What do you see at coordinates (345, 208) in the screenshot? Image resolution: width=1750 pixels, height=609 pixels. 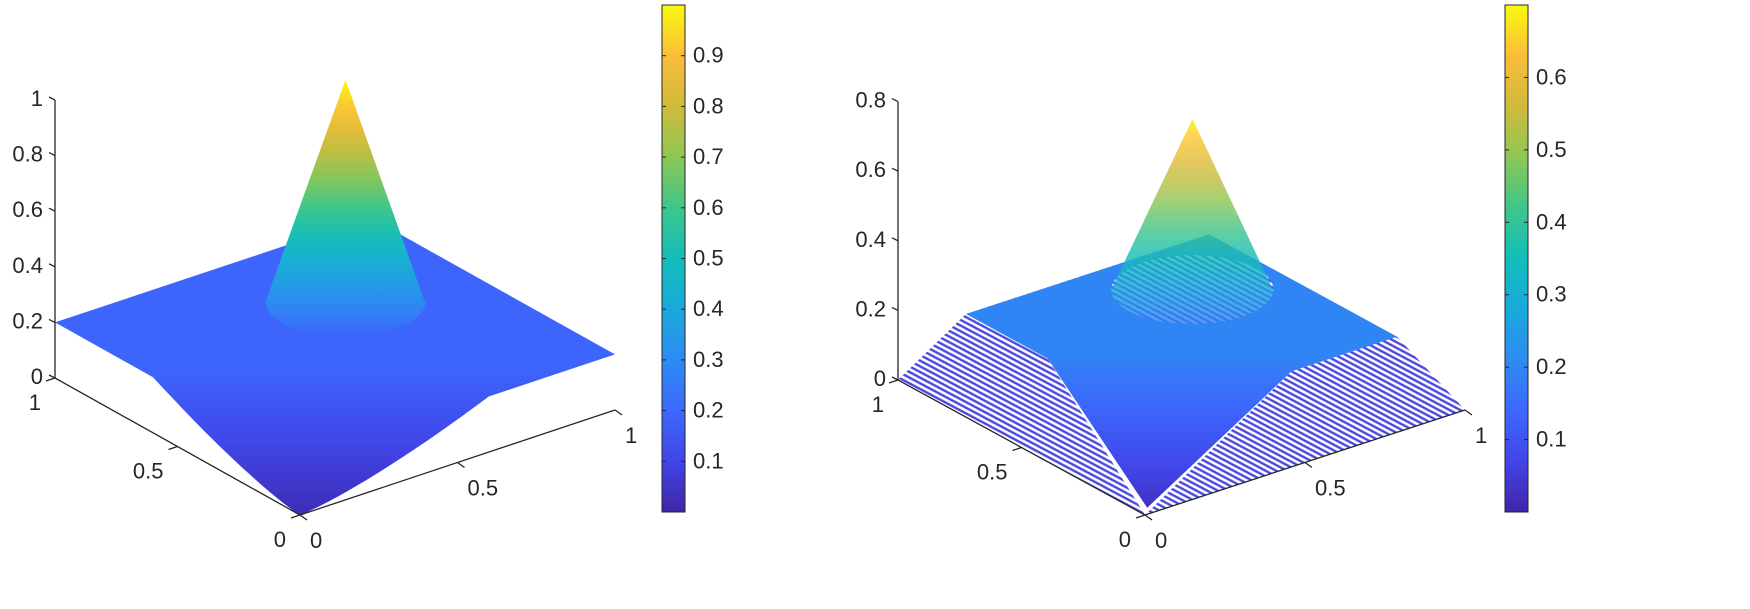 I see `surface-cone-peak` at bounding box center [345, 208].